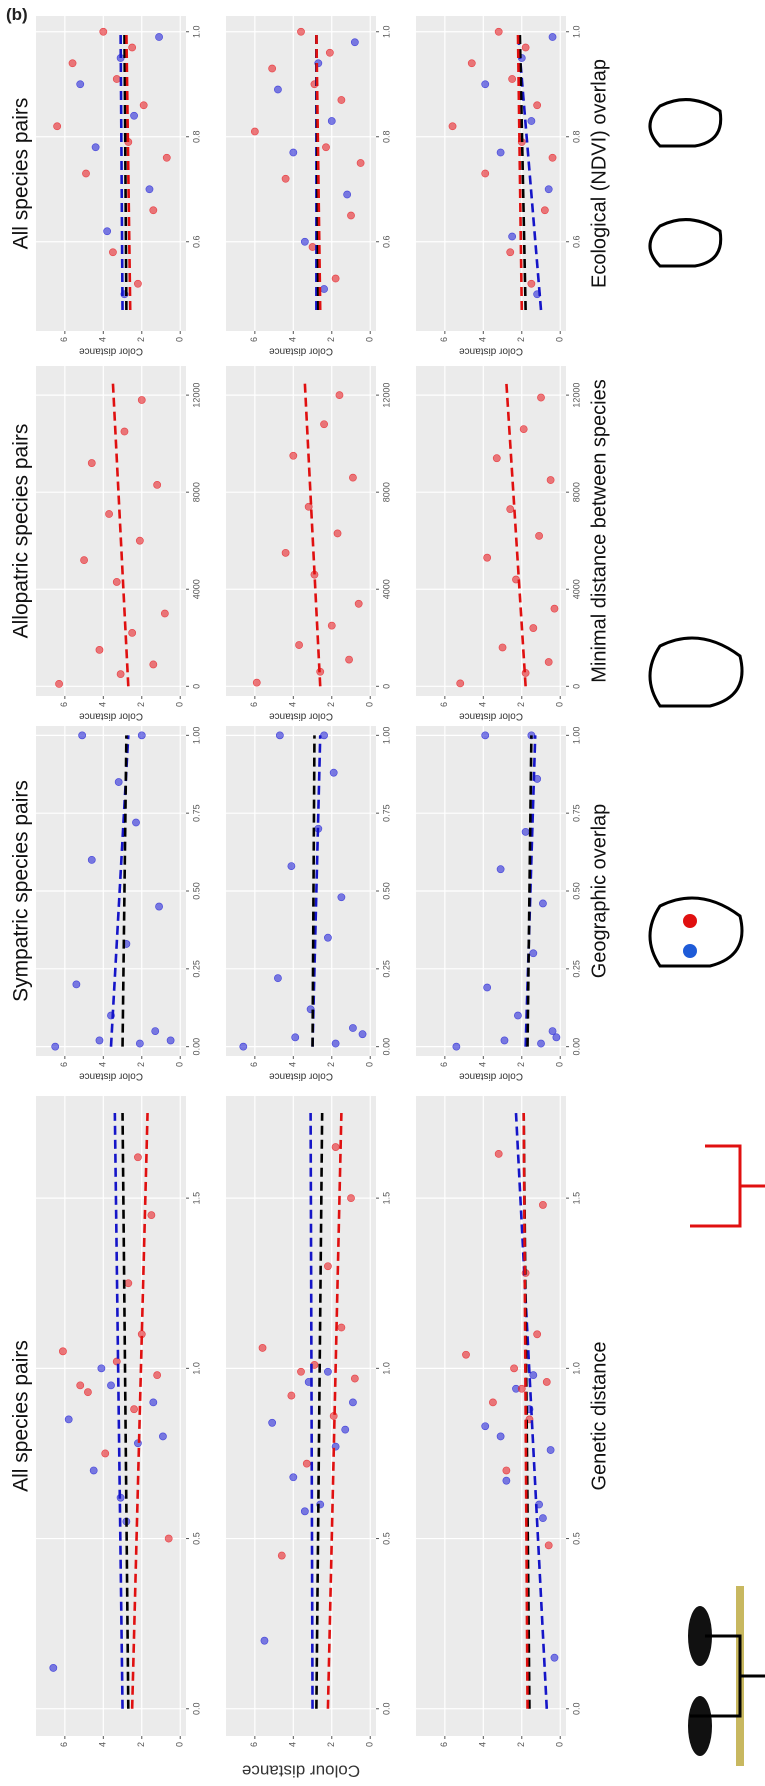 Image resolution: width=765 pixels, height=1786 pixels. What do you see at coordinates (727, 1676) in the screenshot?
I see `phylogeny-icon` at bounding box center [727, 1676].